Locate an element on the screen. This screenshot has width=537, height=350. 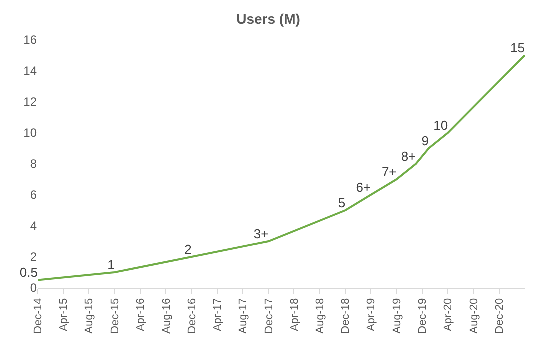
x-tick-label: Apr-17 is located at coordinates (218, 315).